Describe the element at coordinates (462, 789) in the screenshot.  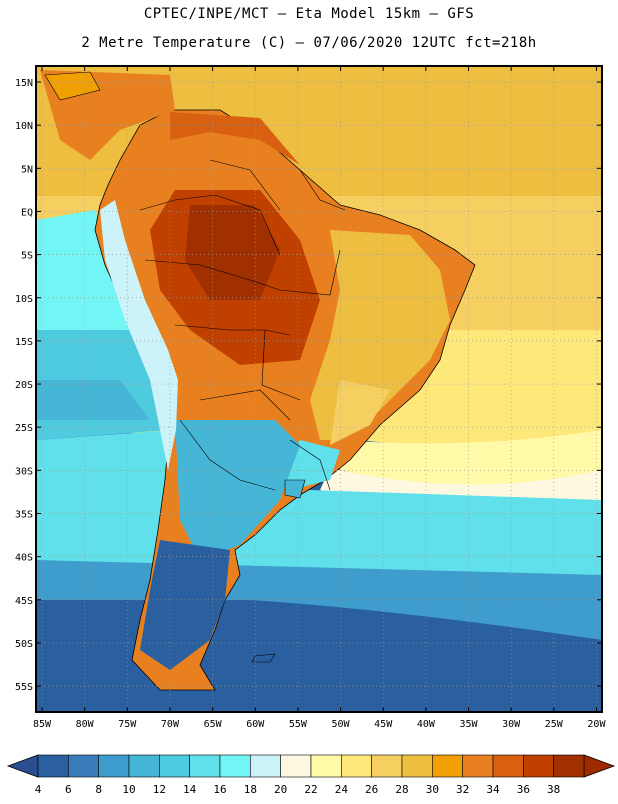
I see `colorbar-label: 32` at that location.